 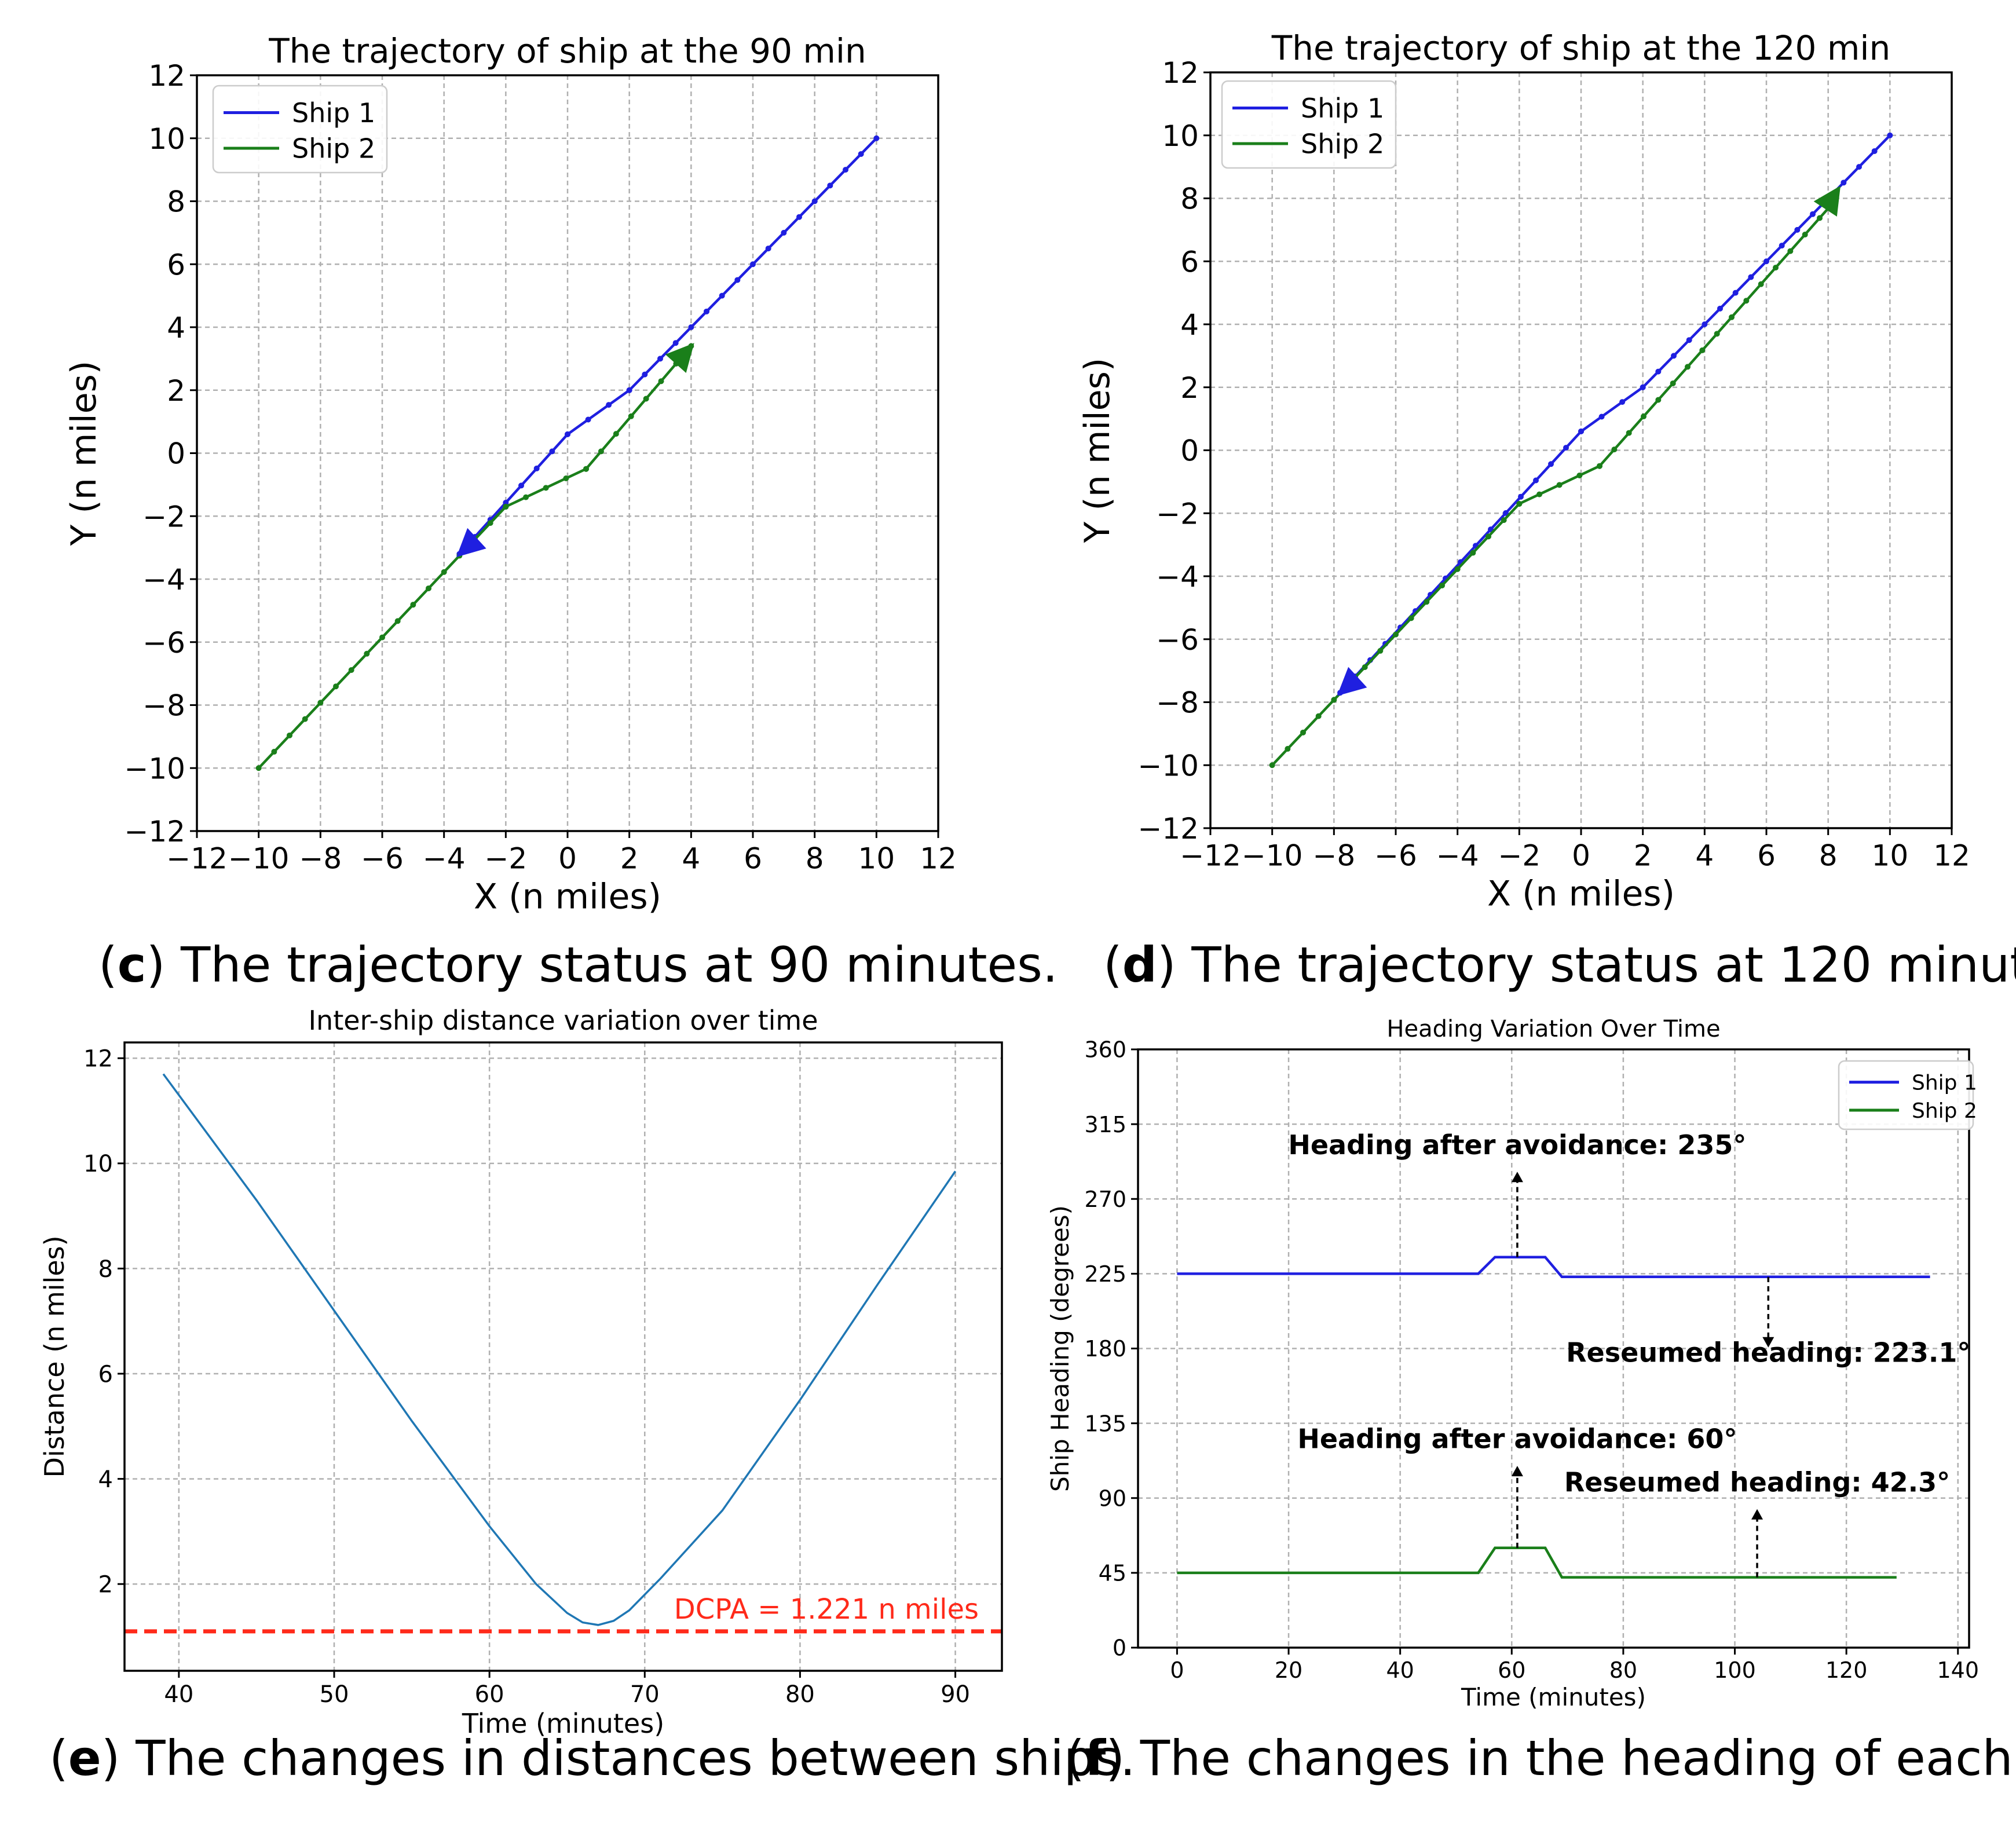 What do you see at coordinates (563, 1020) in the screenshot?
I see `chart-title: Inter-ship distance variation over time` at bounding box center [563, 1020].